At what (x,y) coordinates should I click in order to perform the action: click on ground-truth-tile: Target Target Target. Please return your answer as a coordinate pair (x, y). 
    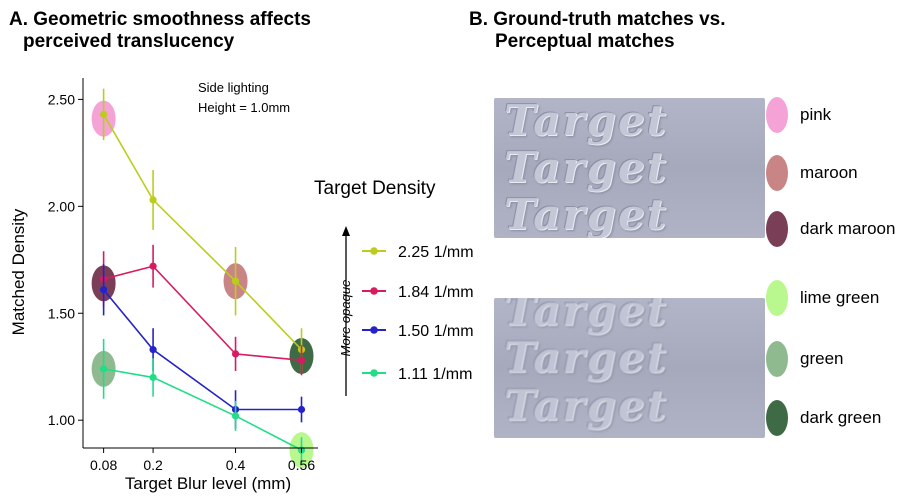
    Looking at the image, I should click on (629, 168).